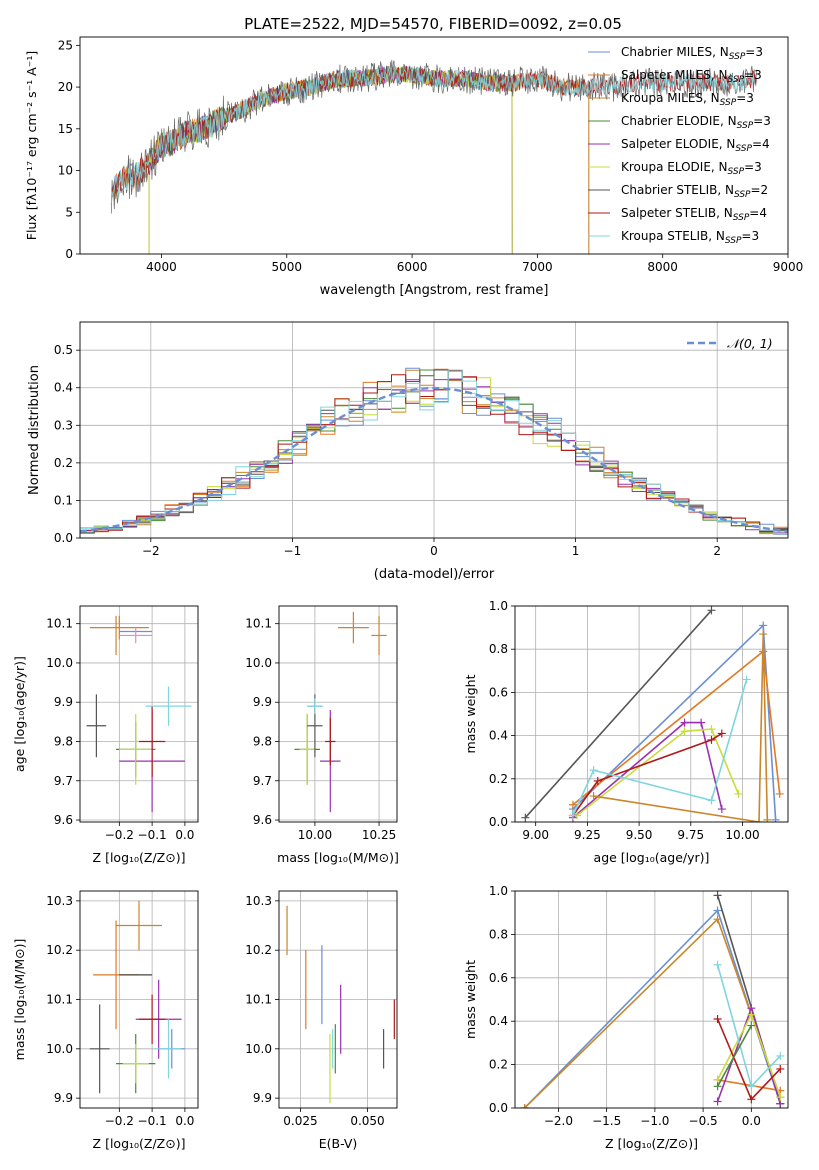  What do you see at coordinates (498, 934) in the screenshot?
I see `y-tick-label: 0.8` at bounding box center [498, 934].